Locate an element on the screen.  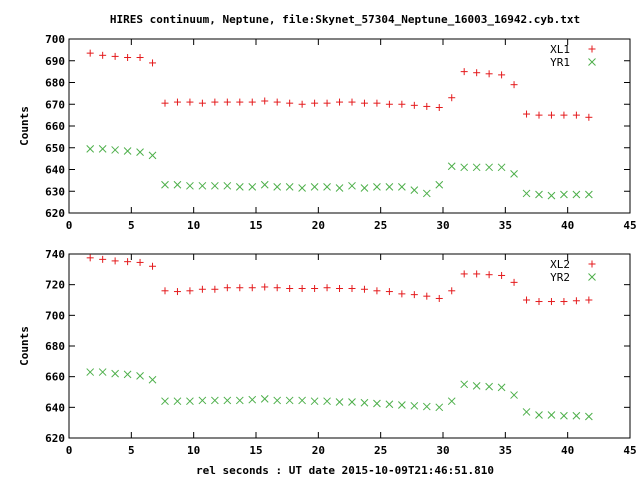
y-tick-label: 620 is located at coordinates (55, 438).